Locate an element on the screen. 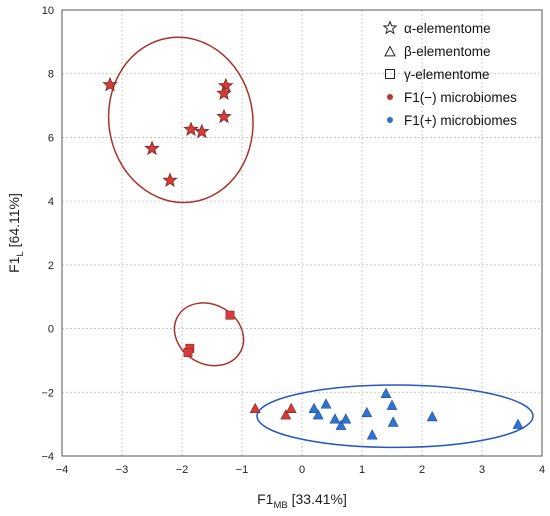 This screenshot has height=516, width=550. y-tick-label: 10 is located at coordinates (48, 11).